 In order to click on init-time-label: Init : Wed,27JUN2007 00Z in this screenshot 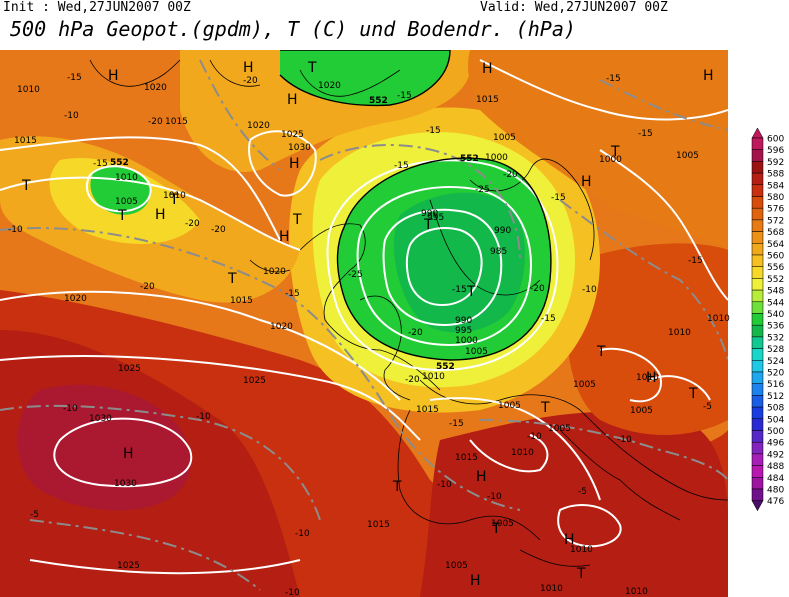, I will do `click(97, 7)`.